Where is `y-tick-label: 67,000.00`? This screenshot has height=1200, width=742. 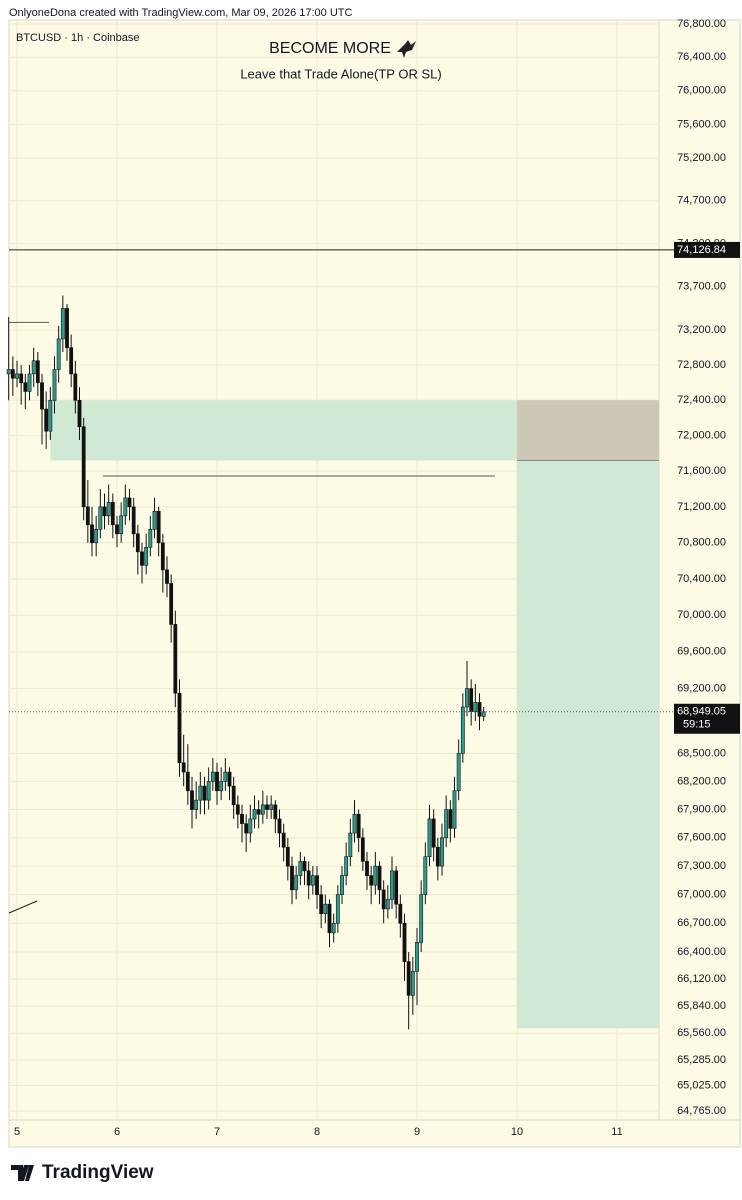
y-tick-label: 67,000.00 is located at coordinates (701, 895).